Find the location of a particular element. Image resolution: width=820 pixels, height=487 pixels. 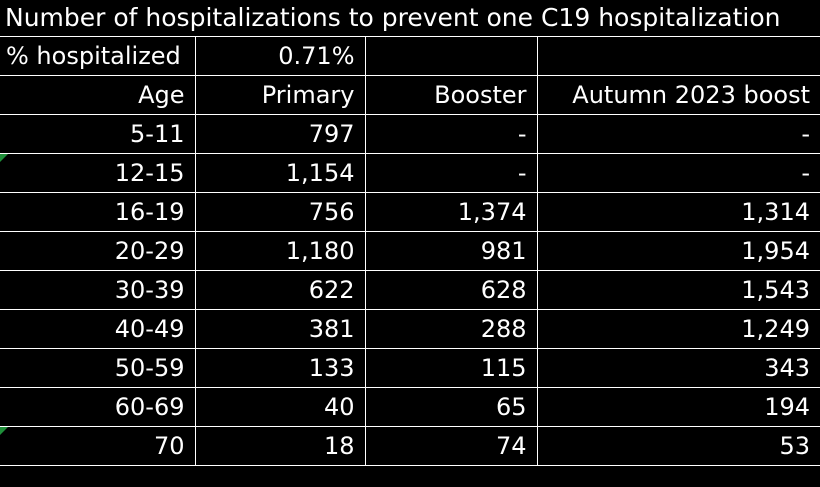

age-cell: 60-69 is located at coordinates (98, 407).